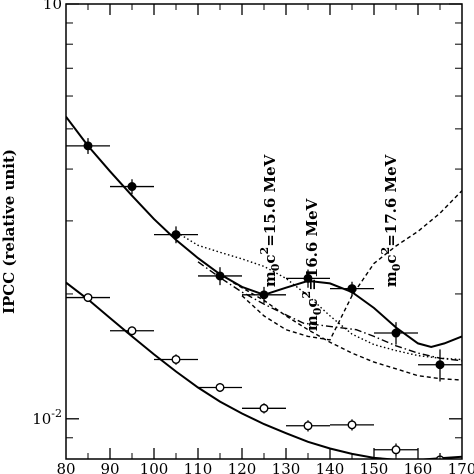 The image size is (474, 474). What do you see at coordinates (391, 220) in the screenshot?
I see `mass-annotation-2: m0c2=17.6 MeV` at bounding box center [391, 220].